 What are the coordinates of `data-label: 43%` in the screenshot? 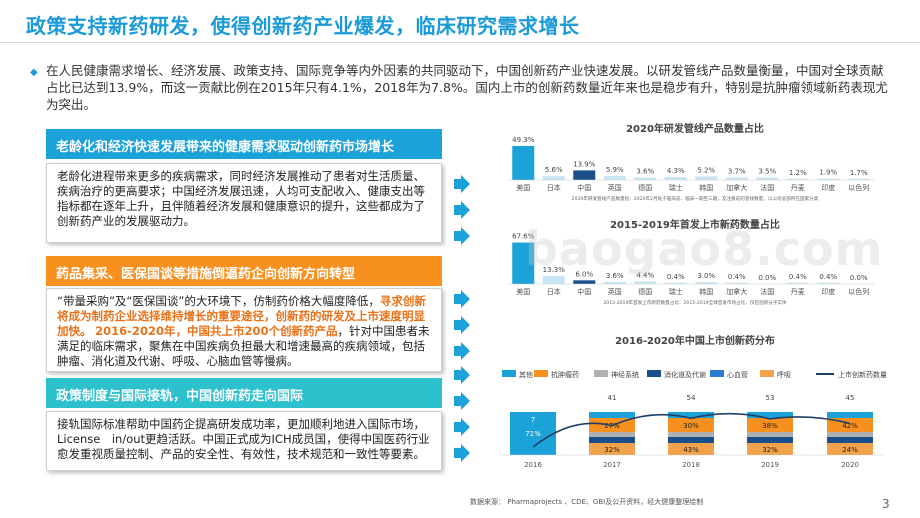 It's located at (691, 450).